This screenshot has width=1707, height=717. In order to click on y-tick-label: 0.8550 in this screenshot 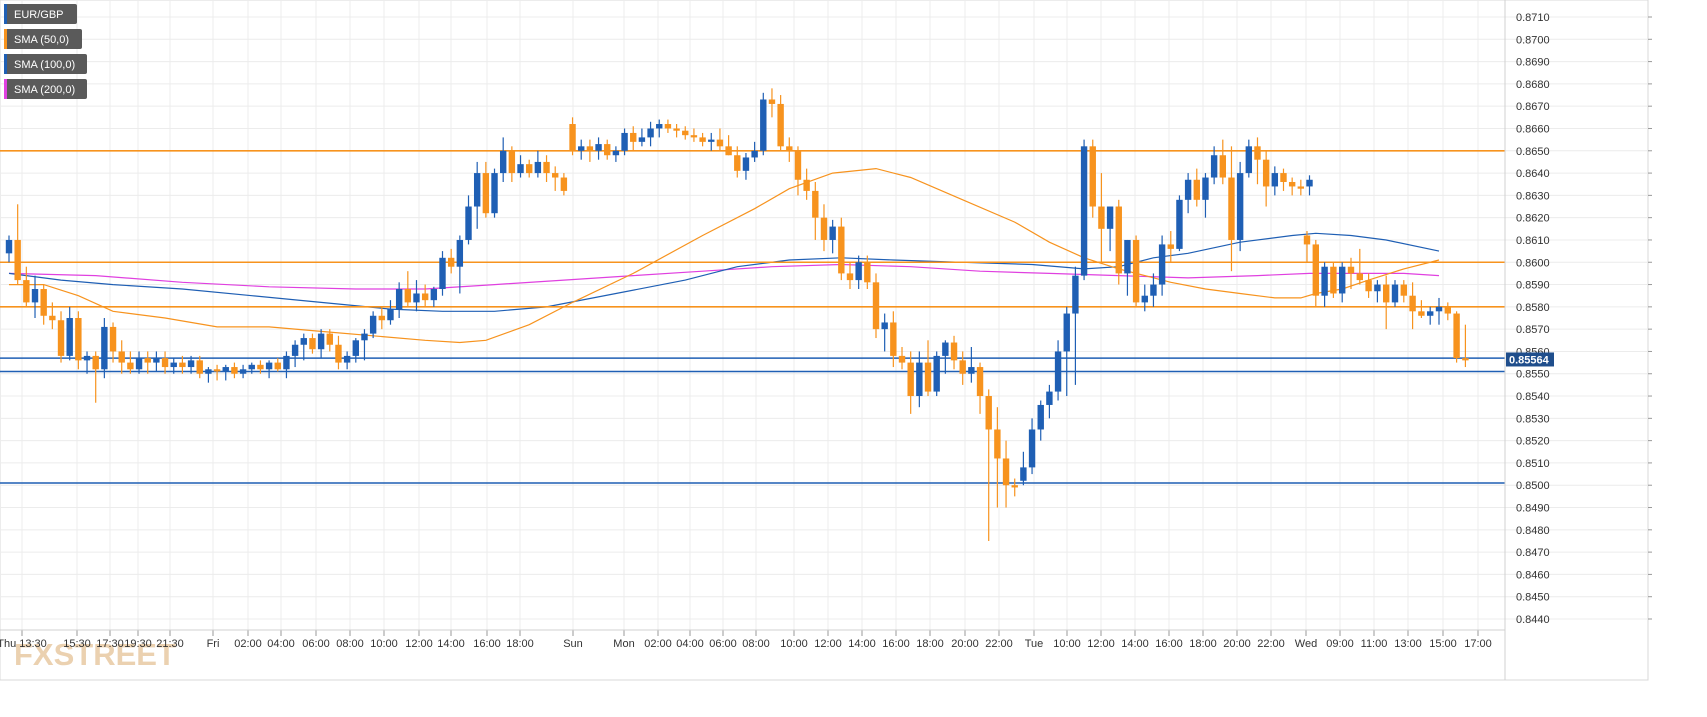, I will do `click(1533, 375)`.